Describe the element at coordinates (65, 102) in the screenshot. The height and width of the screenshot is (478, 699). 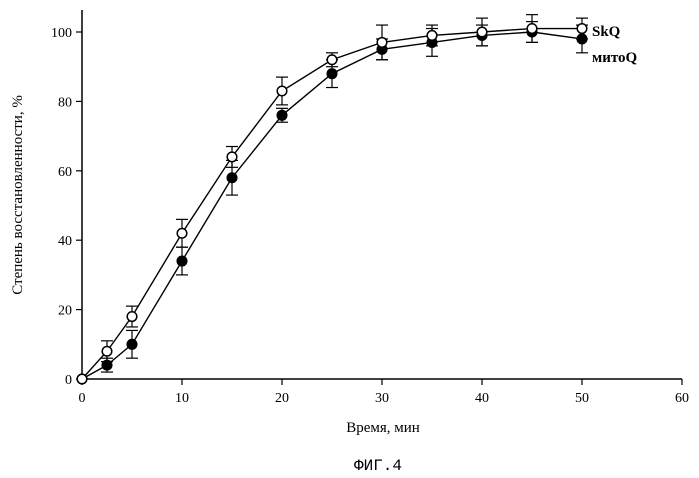
I see `y-tick-label: 80` at that location.